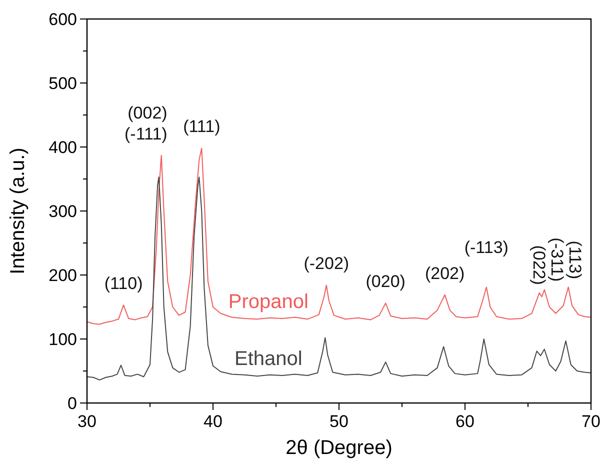  I want to click on annotation: (020), so click(386, 282).